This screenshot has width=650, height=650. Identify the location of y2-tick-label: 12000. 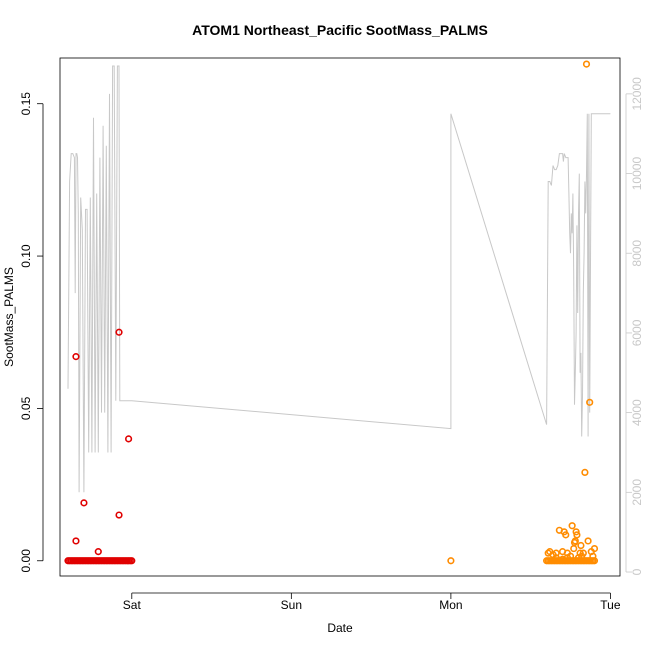
(637, 94).